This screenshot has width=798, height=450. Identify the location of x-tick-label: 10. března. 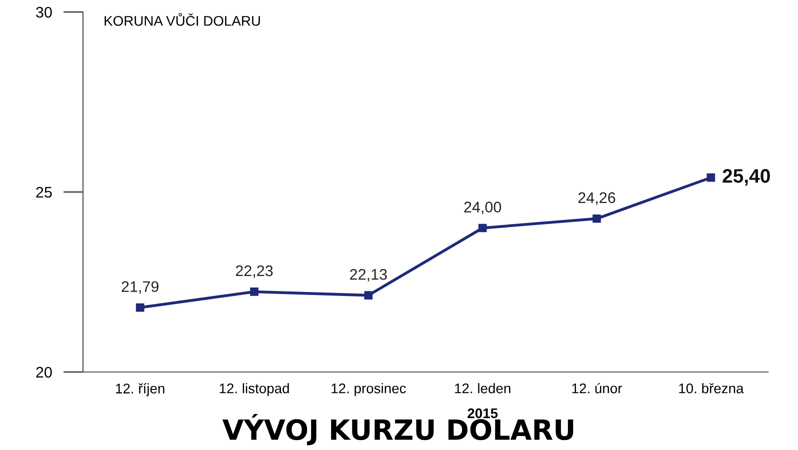
(711, 388).